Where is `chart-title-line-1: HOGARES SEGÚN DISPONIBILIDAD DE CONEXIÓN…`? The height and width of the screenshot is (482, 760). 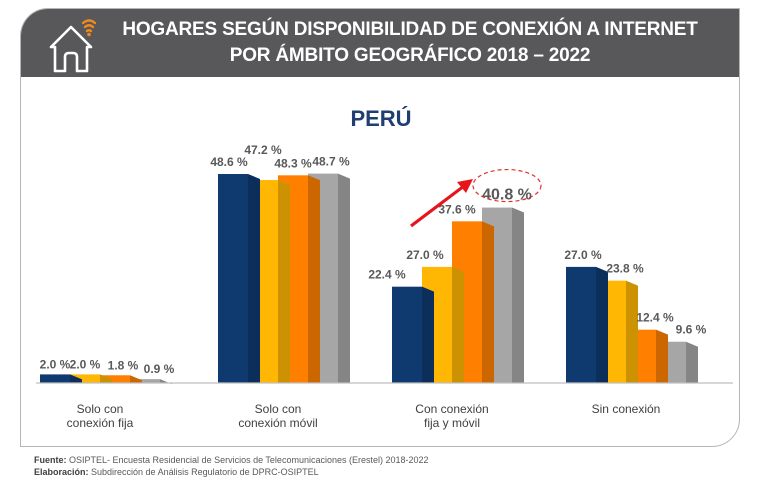
chart-title-line-1: HOGARES SEGÚN DISPONIBILIDAD DE CONEXIÓN… is located at coordinates (410, 29).